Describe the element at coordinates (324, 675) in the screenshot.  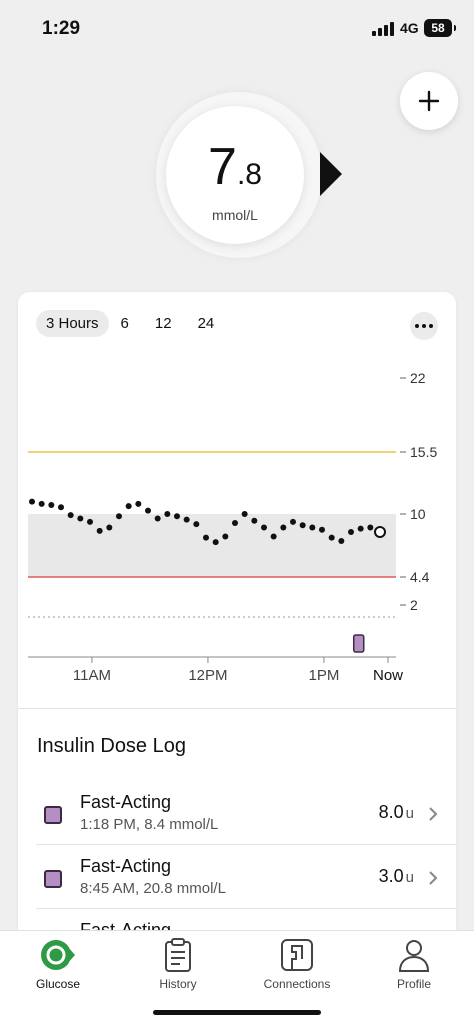
I see `x-tick-label: 1PM` at that location.